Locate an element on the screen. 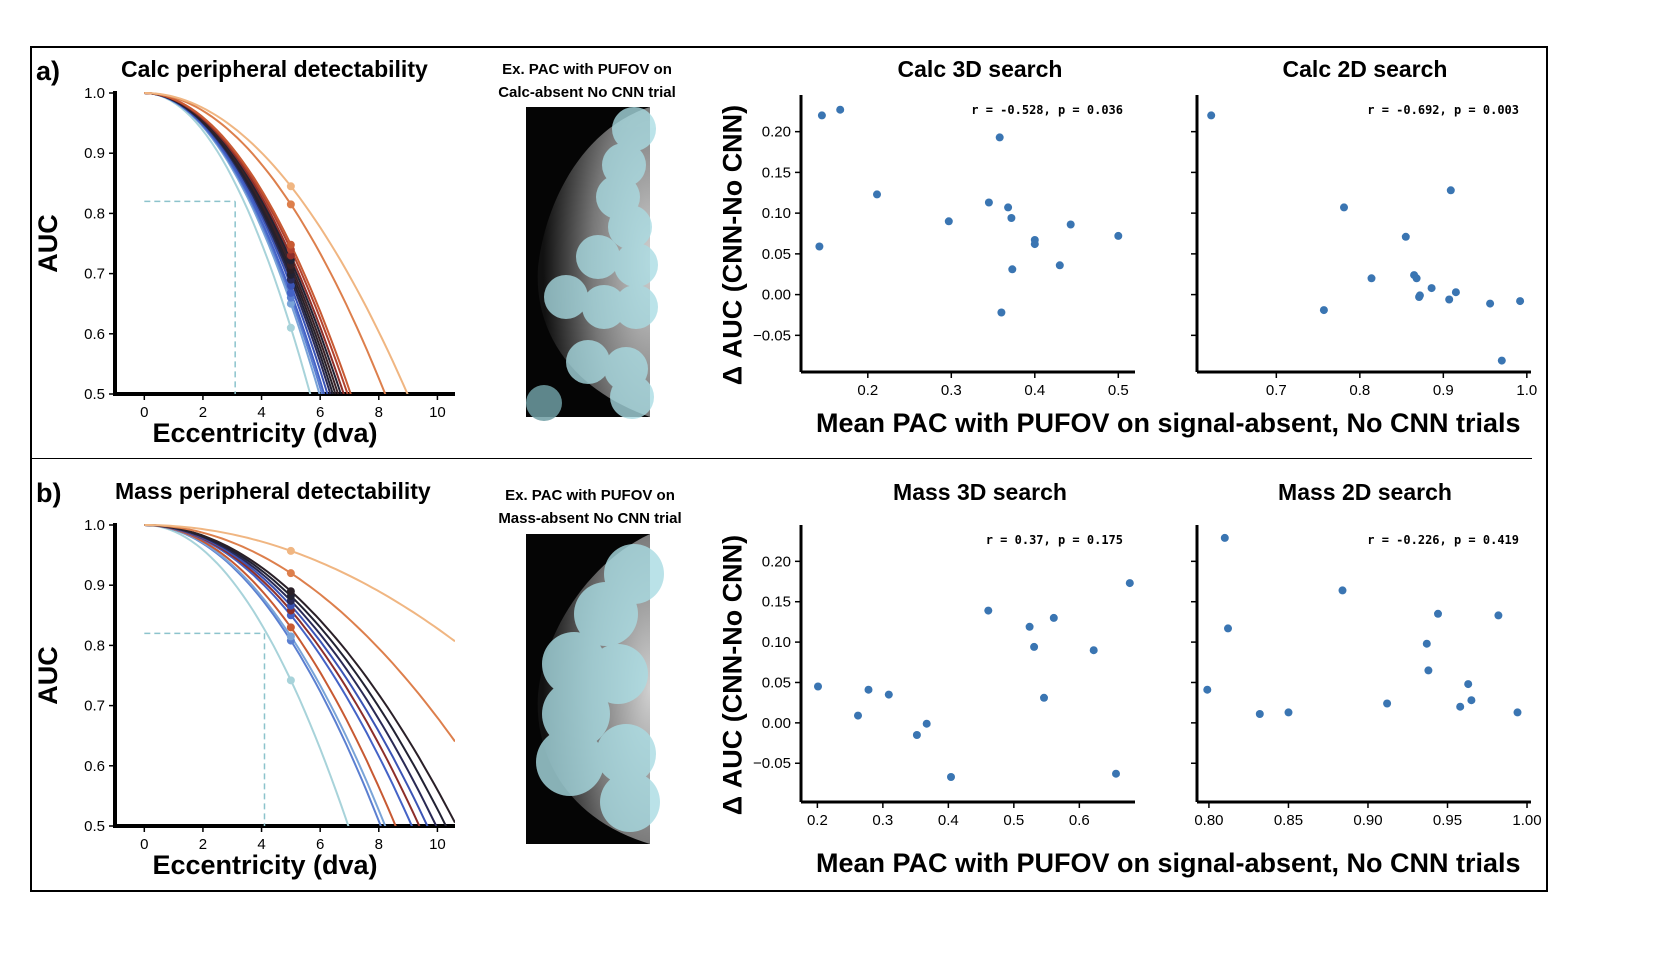 The width and height of the screenshot is (1658, 964). mass3d-ytick-label: 0.05 is located at coordinates (776, 682).